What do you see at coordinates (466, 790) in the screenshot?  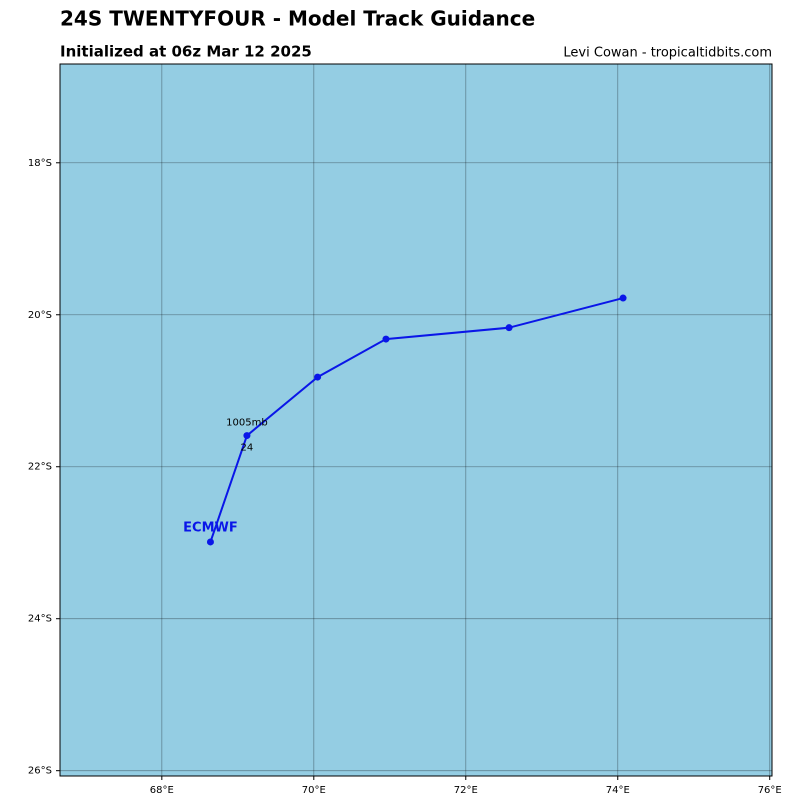 I see `x-tick-label: 72°E` at bounding box center [466, 790].